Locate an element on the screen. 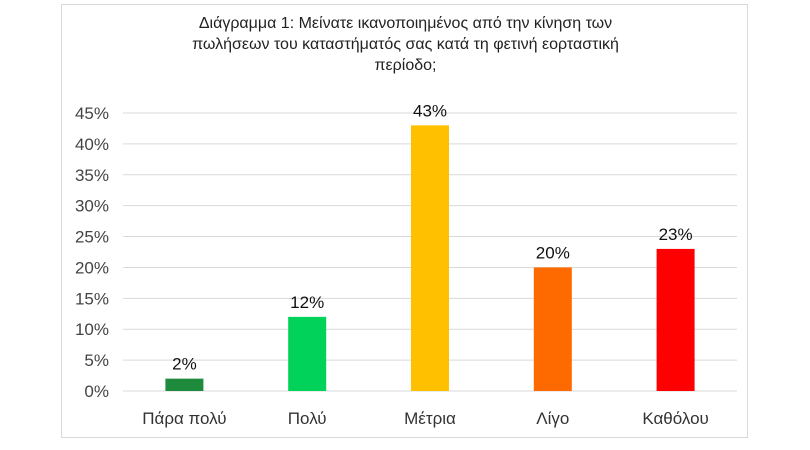 This screenshot has height=450, width=810. category-label-0: Πάρα πολύ is located at coordinates (184, 418).